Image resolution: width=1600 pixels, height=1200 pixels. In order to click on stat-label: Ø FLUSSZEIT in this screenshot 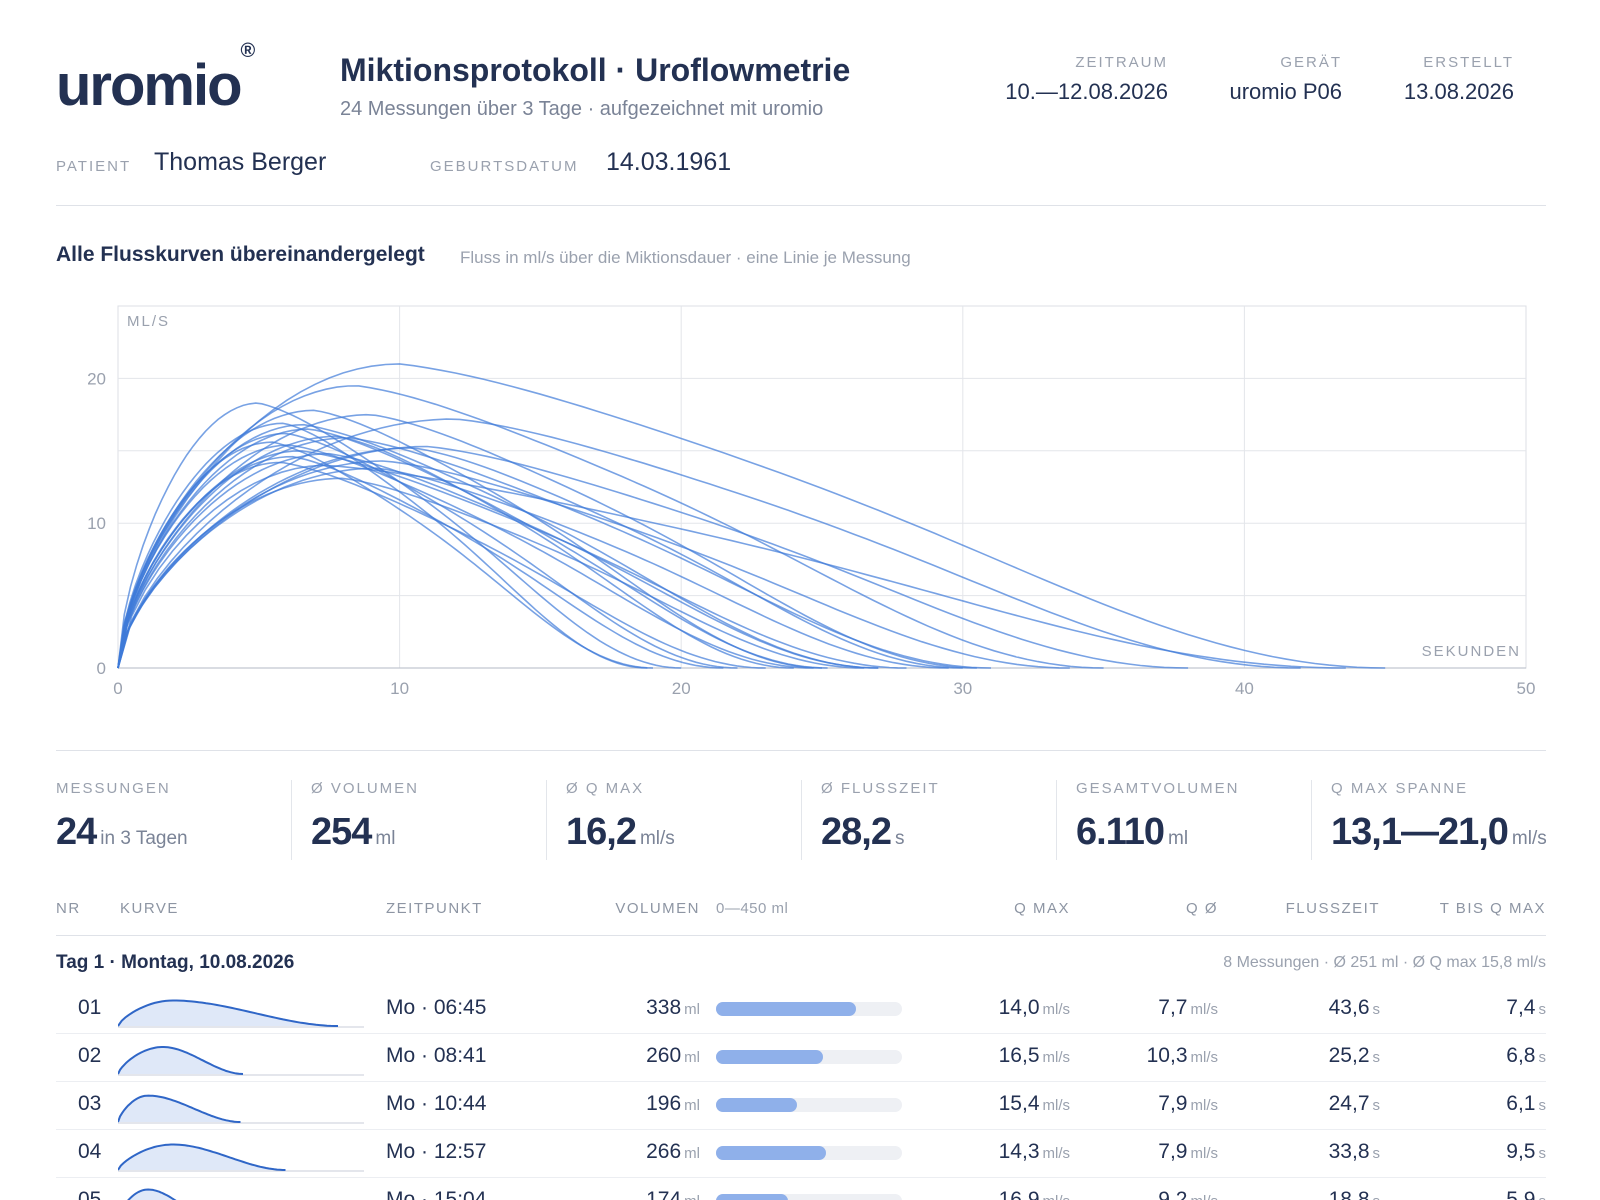, I will do `click(880, 788)`.